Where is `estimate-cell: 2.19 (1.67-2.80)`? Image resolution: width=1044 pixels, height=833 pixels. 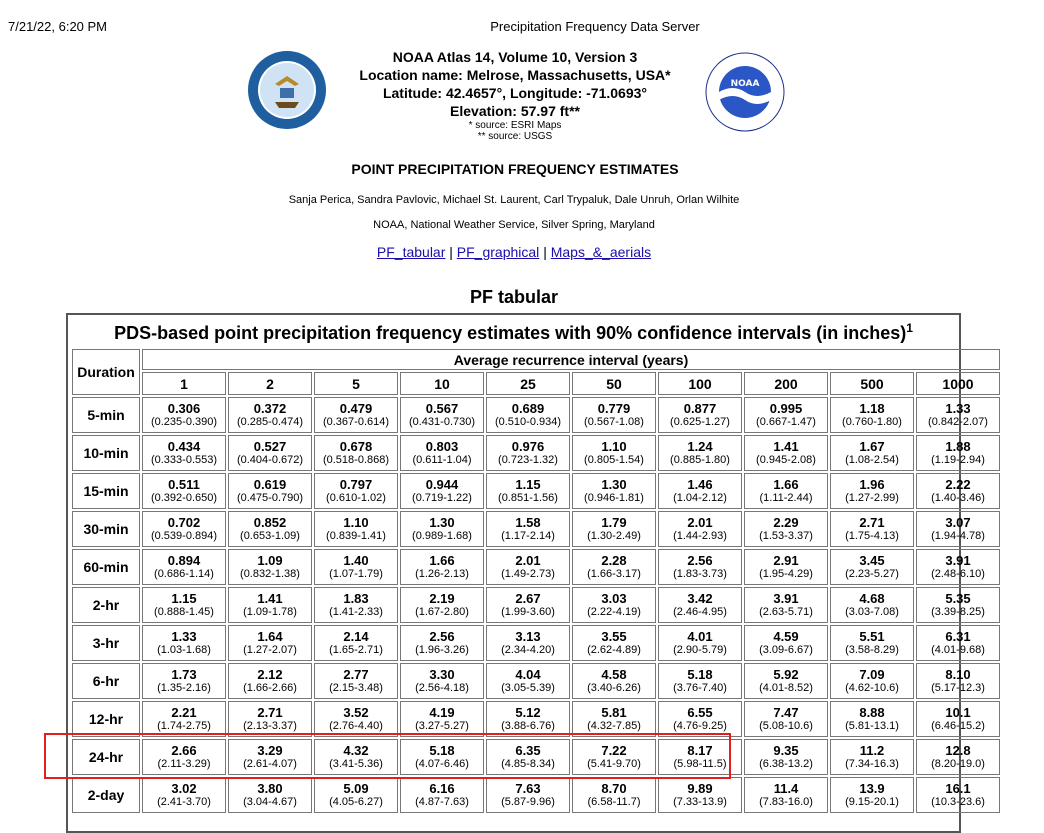
estimate-cell: 2.19 (1.67-2.80) is located at coordinates (442, 605).